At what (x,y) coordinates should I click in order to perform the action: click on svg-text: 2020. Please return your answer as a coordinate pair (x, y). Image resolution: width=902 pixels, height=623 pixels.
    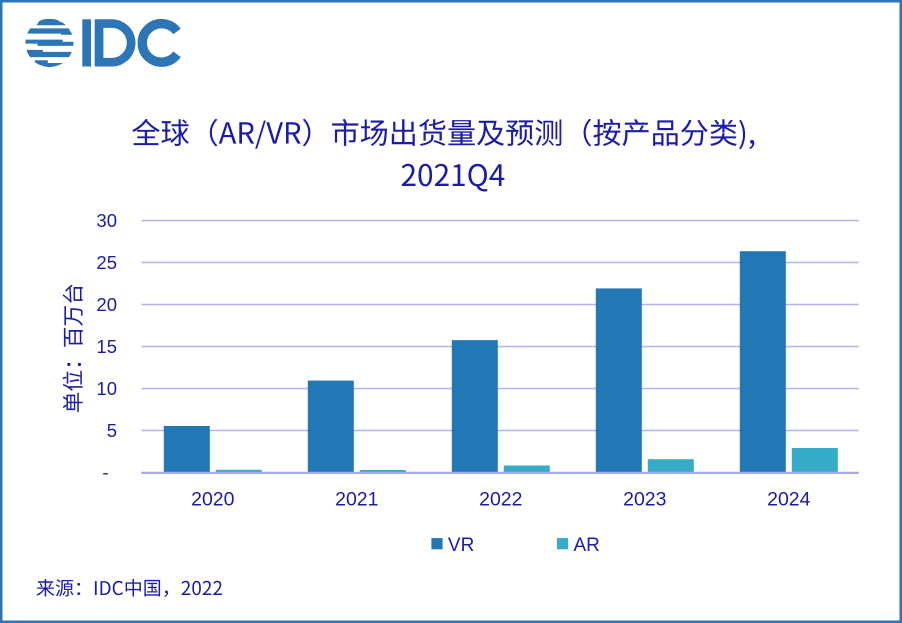
    Looking at the image, I should click on (213, 500).